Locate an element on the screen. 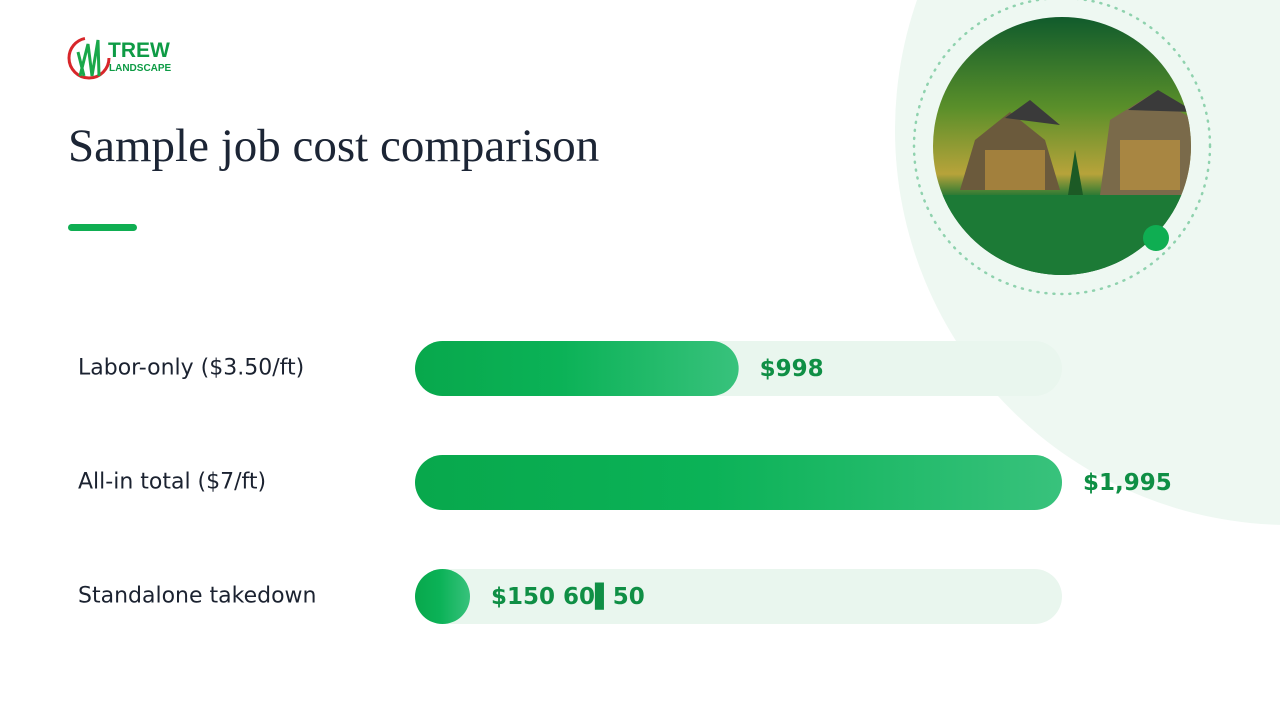 The image size is (1280, 720). logo-name: TREW is located at coordinates (139, 50).